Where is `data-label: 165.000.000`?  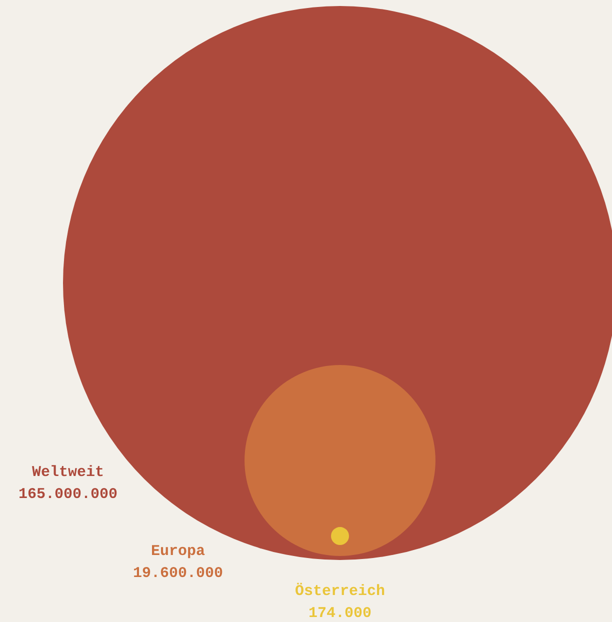
data-label: 165.000.000 is located at coordinates (68, 494).